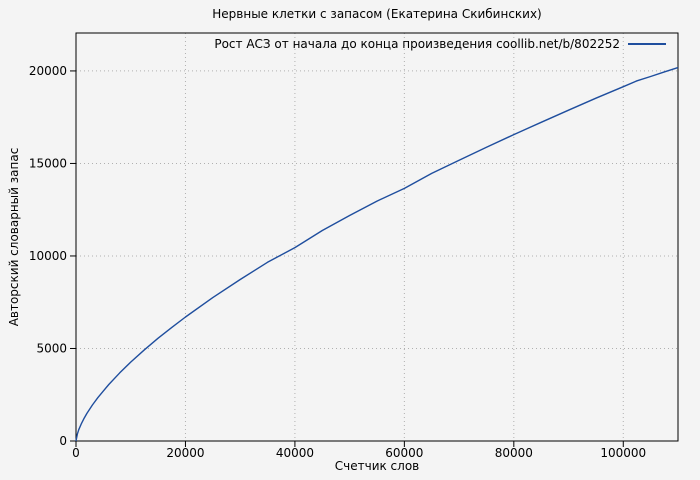 The width and height of the screenshot is (700, 480). Describe the element at coordinates (48, 71) in the screenshot. I see `y-tick-label-20000: 20000` at that location.